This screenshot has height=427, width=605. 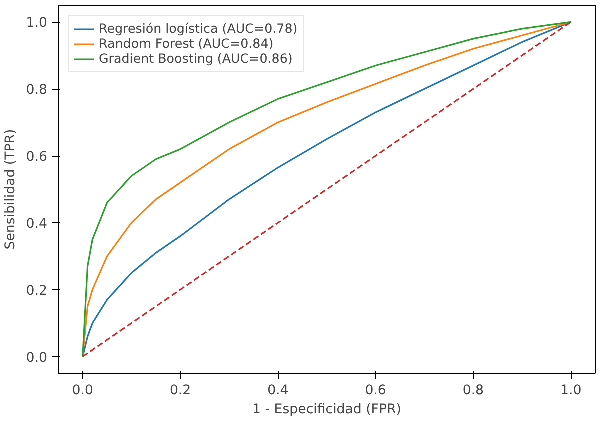 I want to click on x-tick-label: 1.0, so click(x=571, y=391).